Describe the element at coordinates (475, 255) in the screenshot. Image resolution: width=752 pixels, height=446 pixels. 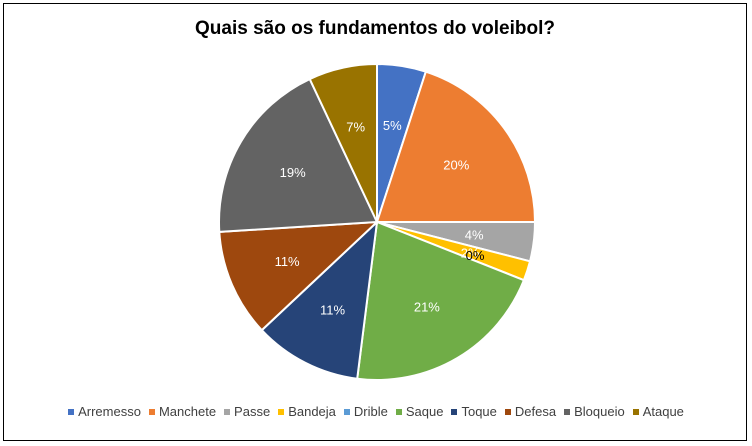
I see `data-label-drible: 0%` at that location.